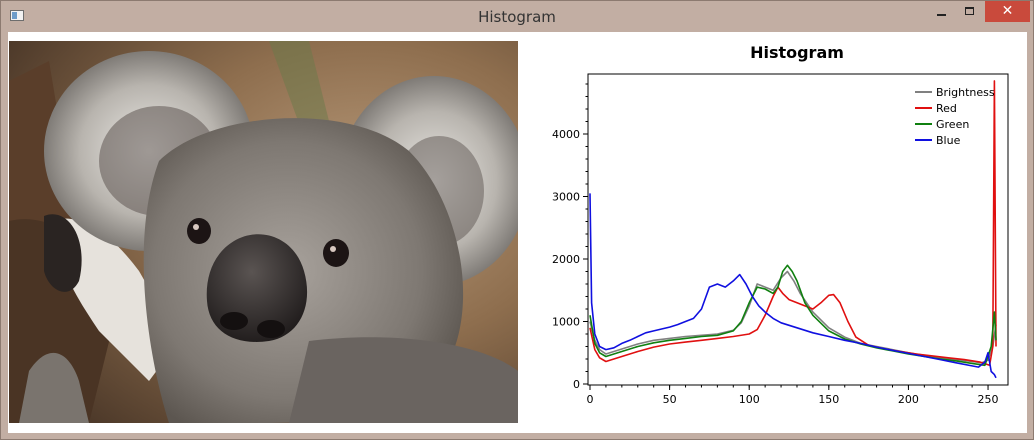 This screenshot has height=440, width=1034. I want to click on y-tick-label: 2000, so click(566, 259).